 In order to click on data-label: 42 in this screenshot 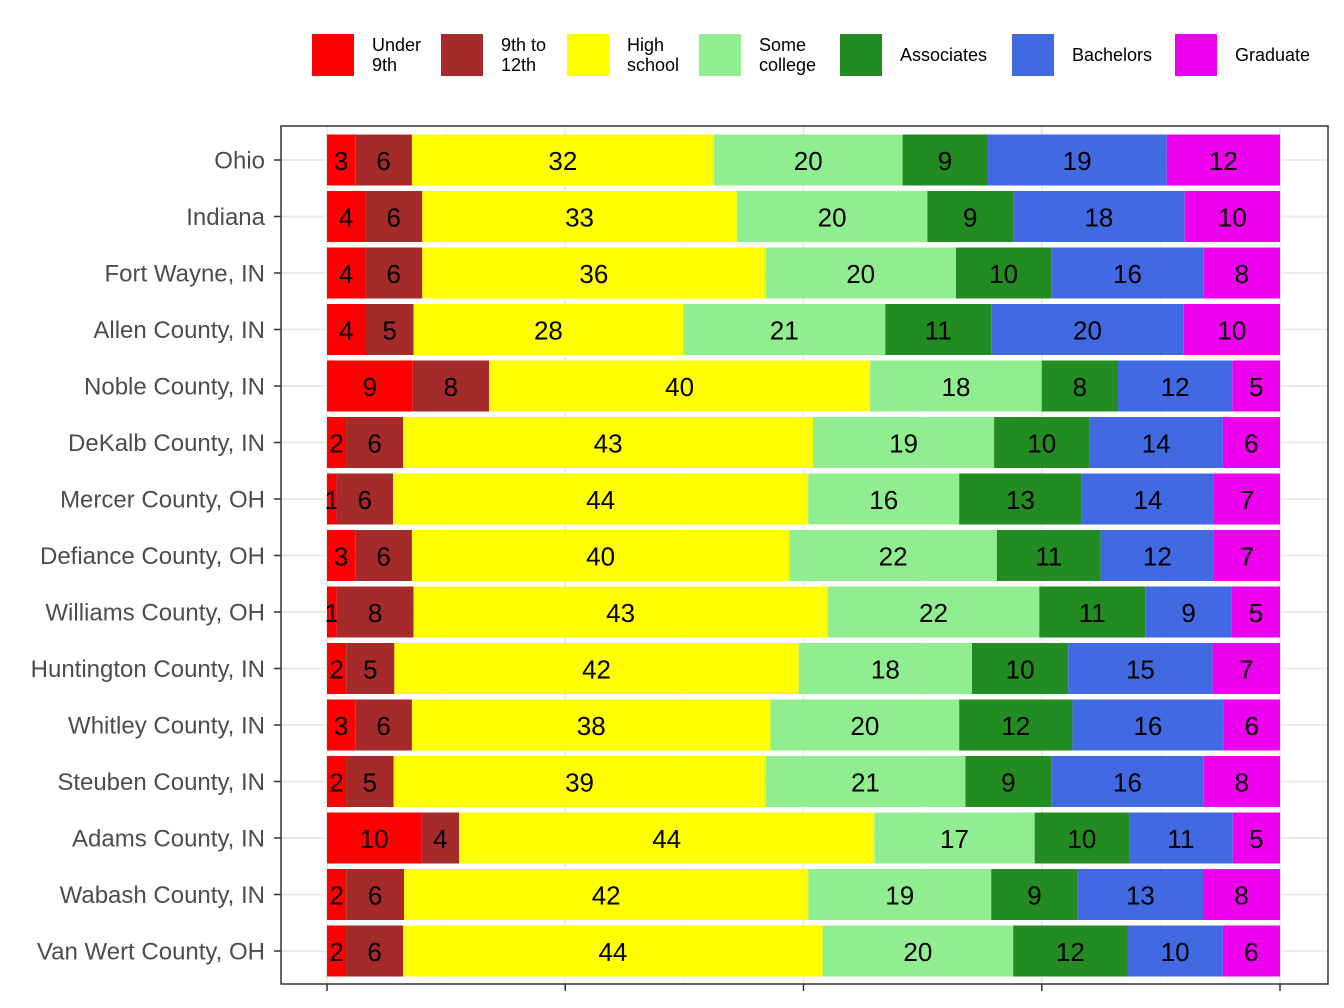, I will do `click(606, 896)`.